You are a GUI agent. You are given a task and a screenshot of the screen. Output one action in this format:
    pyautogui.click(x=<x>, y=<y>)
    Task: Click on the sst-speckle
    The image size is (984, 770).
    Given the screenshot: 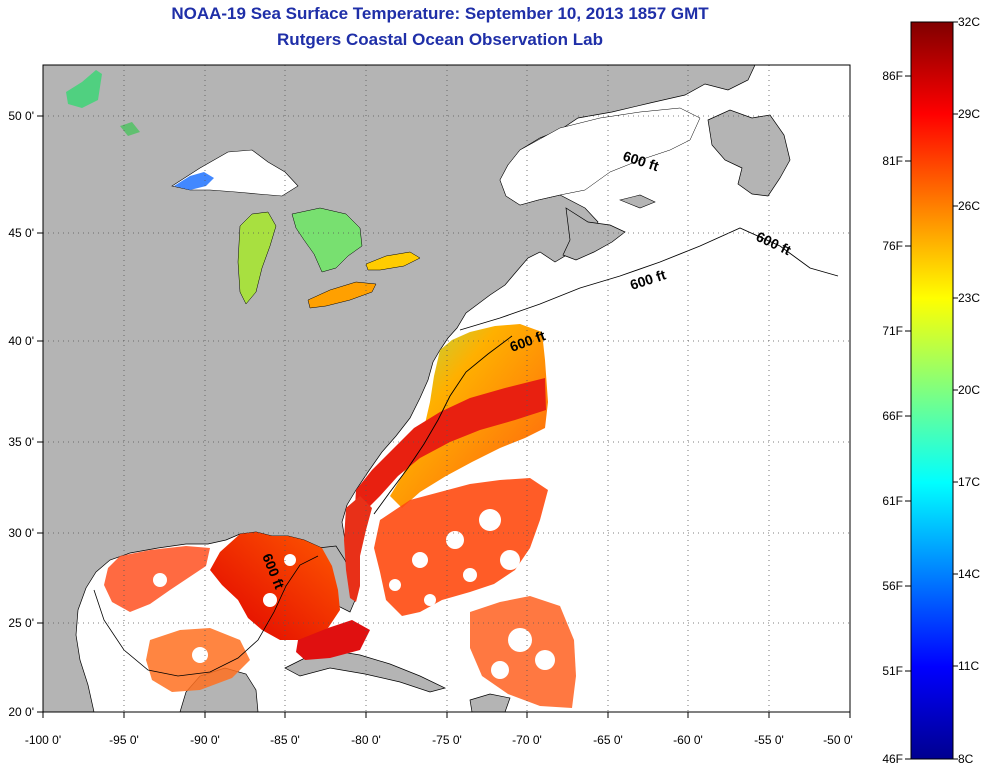 What is the action you would take?
    pyautogui.click(x=354, y=594)
    